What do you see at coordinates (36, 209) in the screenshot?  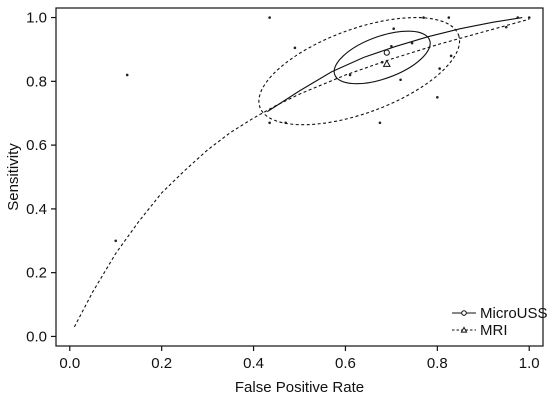 I see `y-tick-label: 0.4` at bounding box center [36, 209].